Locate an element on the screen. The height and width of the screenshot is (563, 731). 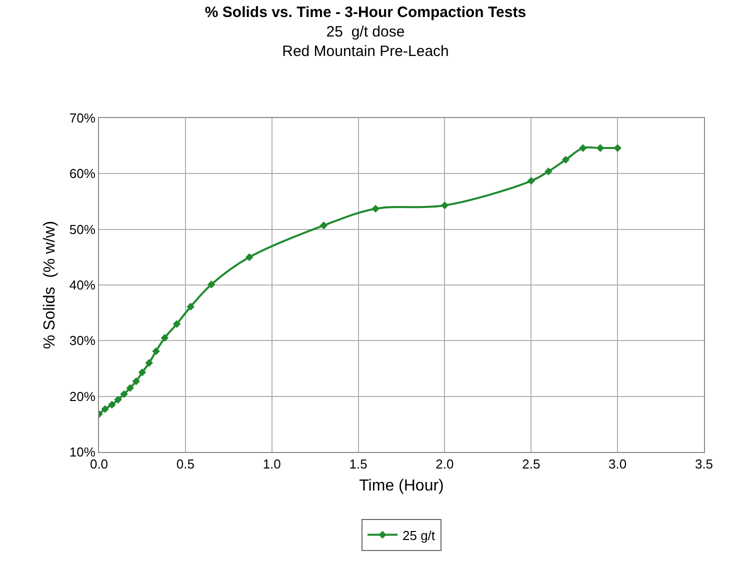
x-tick-label: 2.0 is located at coordinates (445, 464).